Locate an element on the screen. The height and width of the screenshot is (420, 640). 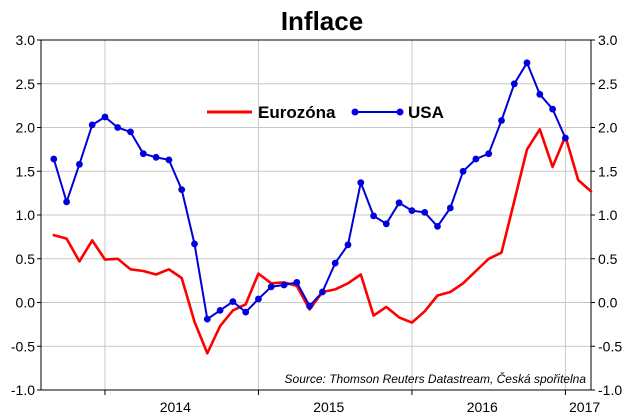
y-tick-label-right: 2.5 is located at coordinates (608, 84).